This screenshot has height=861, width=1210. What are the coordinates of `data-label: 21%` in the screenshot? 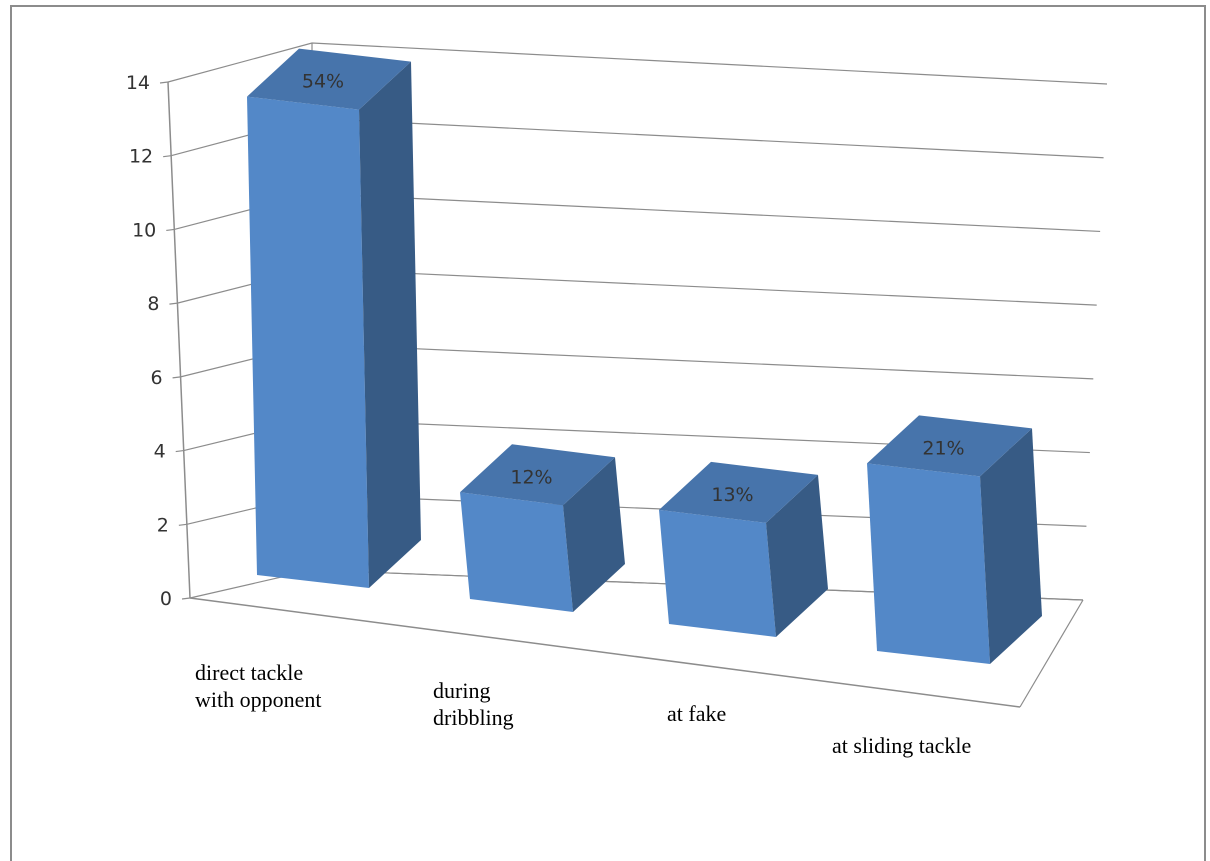 It's located at (943, 448).